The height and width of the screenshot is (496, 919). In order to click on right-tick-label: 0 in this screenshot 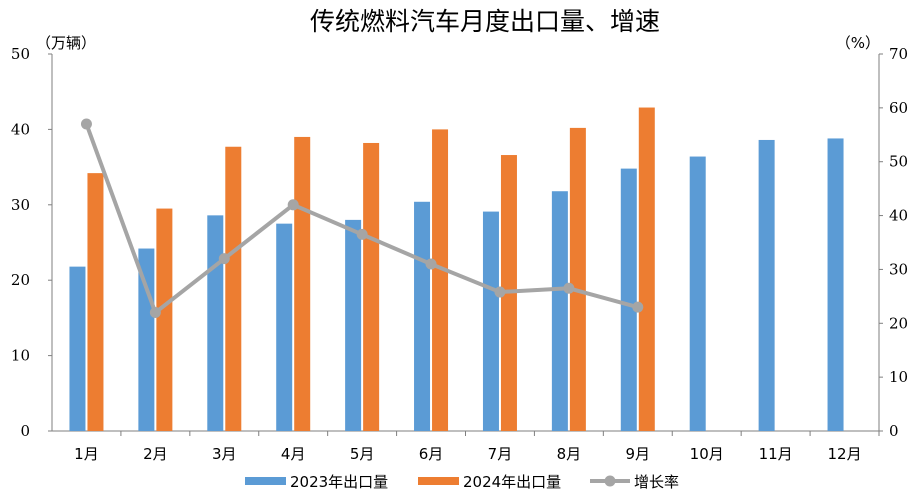, I will do `click(894, 431)`.